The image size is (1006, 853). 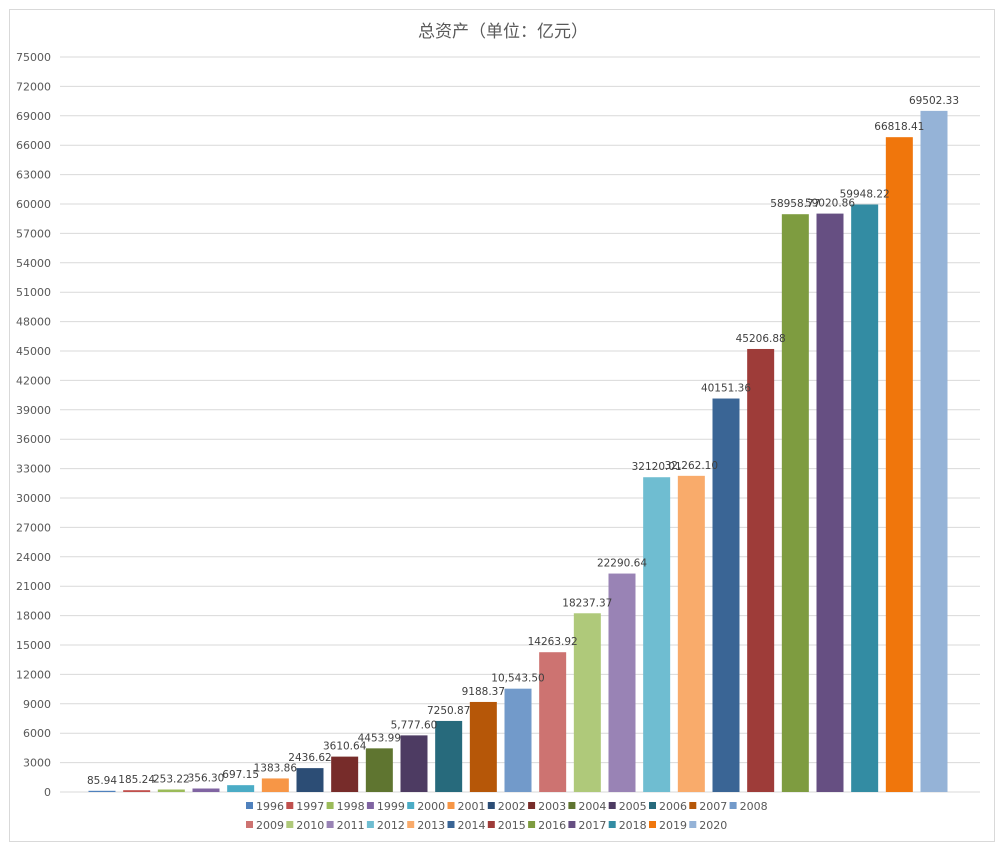 I want to click on y-tick-label: 42000, so click(x=33, y=380).